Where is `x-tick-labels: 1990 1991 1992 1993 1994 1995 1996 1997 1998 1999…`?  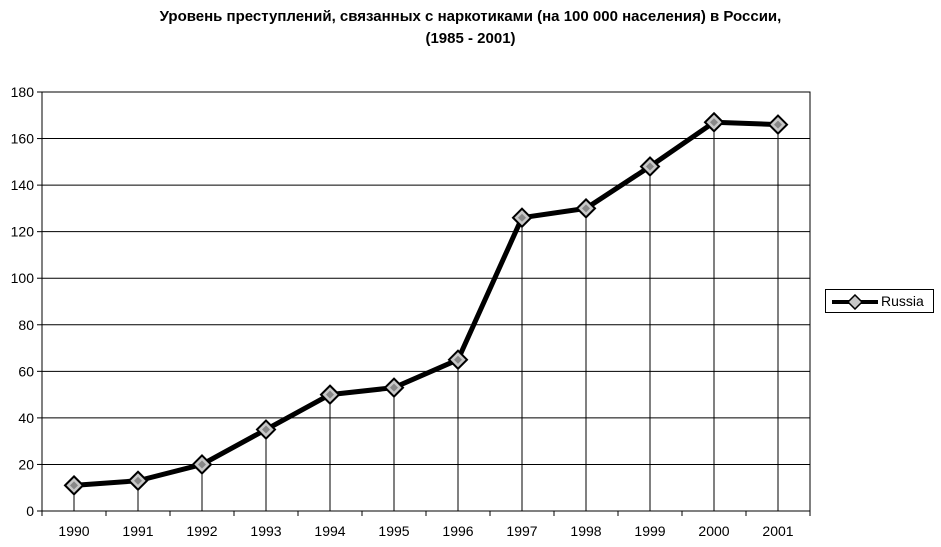
x-tick-labels: 1990 1991 1992 1993 1994 1995 1996 1997 1998 1999… is located at coordinates (425, 531).